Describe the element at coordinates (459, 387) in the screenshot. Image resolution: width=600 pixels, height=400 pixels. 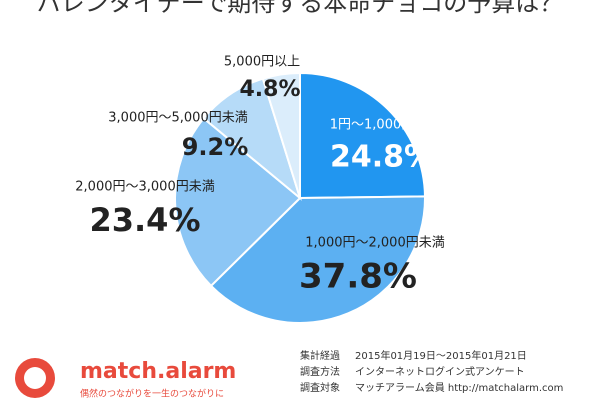
I see `info-value: マッチアラーム会員 http://matchalarm.com` at that location.